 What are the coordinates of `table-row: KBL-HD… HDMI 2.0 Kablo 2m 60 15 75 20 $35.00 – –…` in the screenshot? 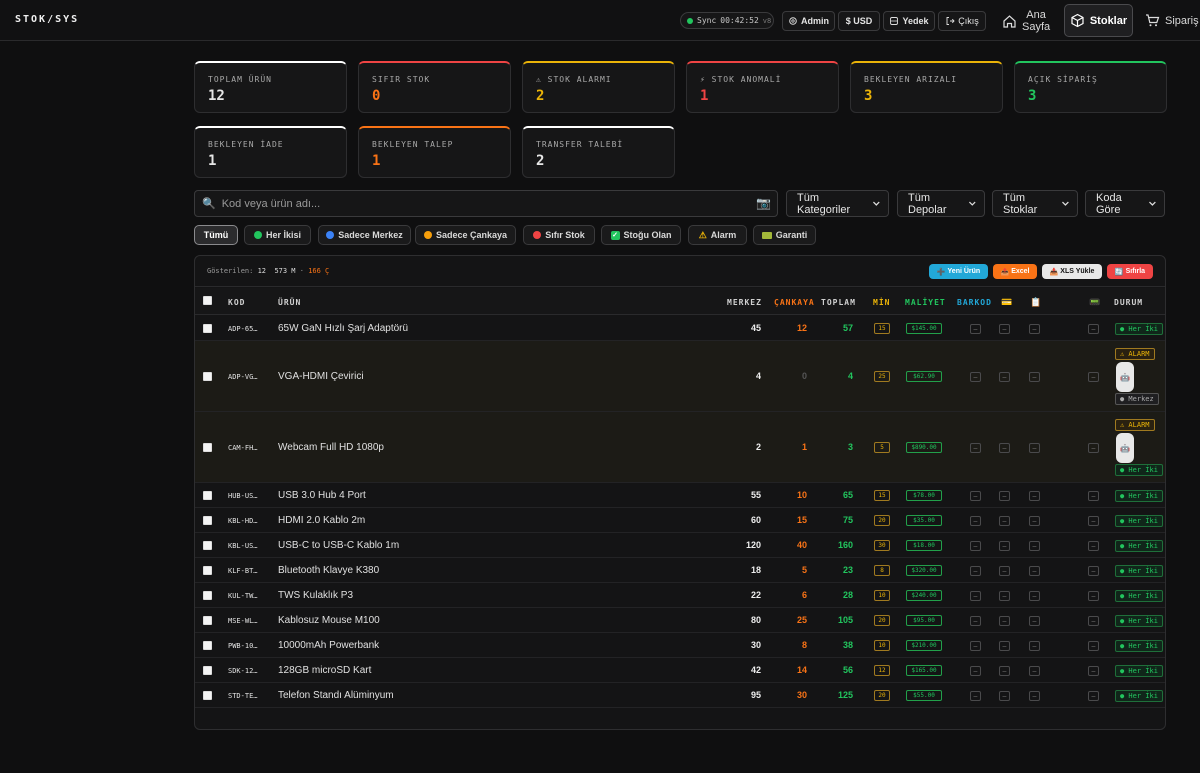 It's located at (680, 520).